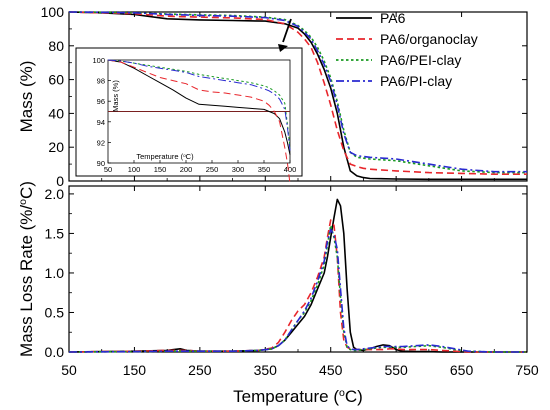  Describe the element at coordinates (266, 370) in the screenshot. I see `x-tick-label: 350` at that location.